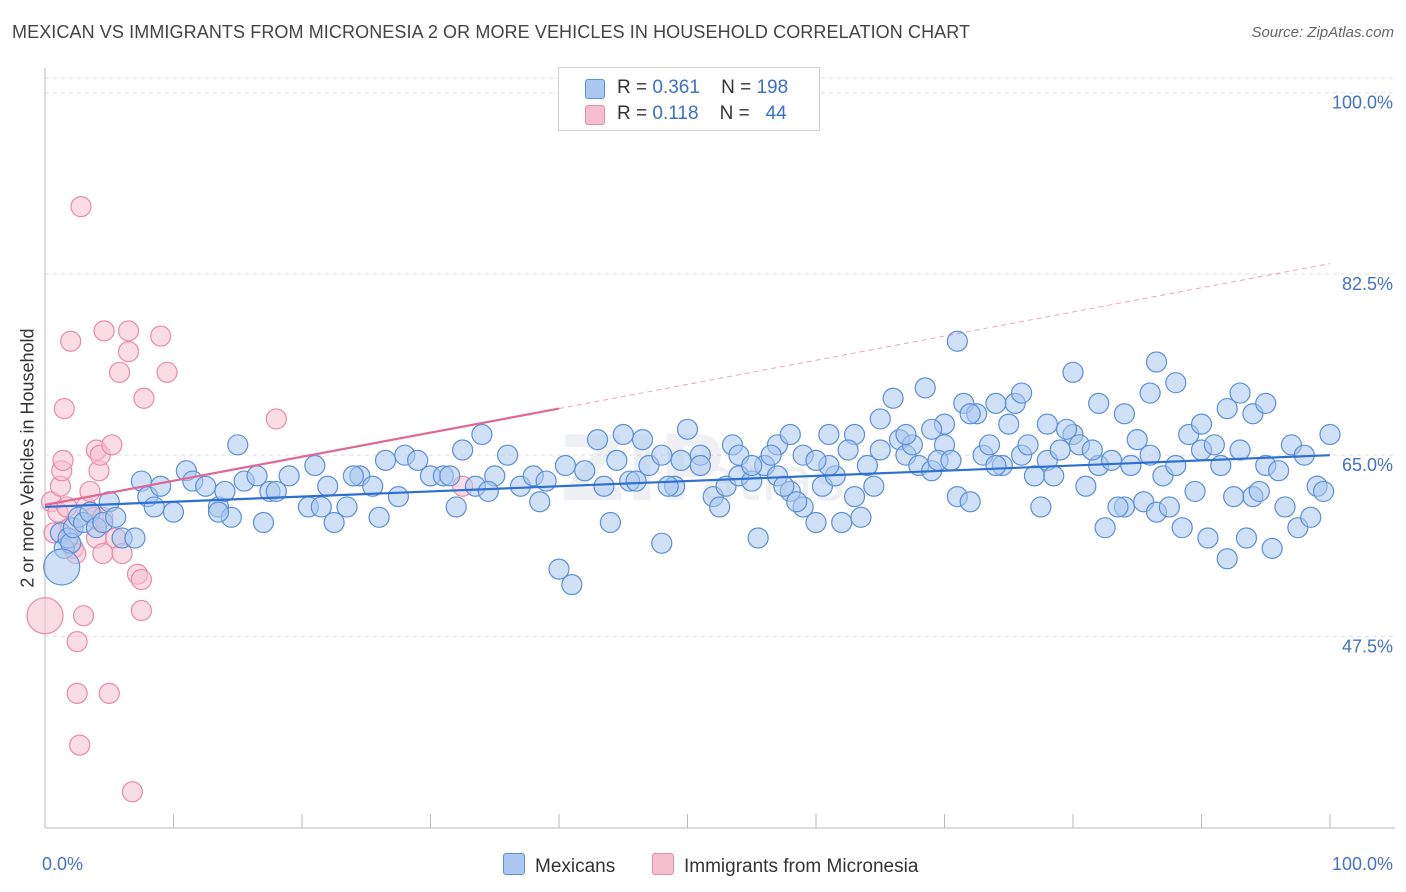 This screenshot has height=892, width=1406. I want to click on bottom-legend-mexicans: Mexicans, so click(559, 865).